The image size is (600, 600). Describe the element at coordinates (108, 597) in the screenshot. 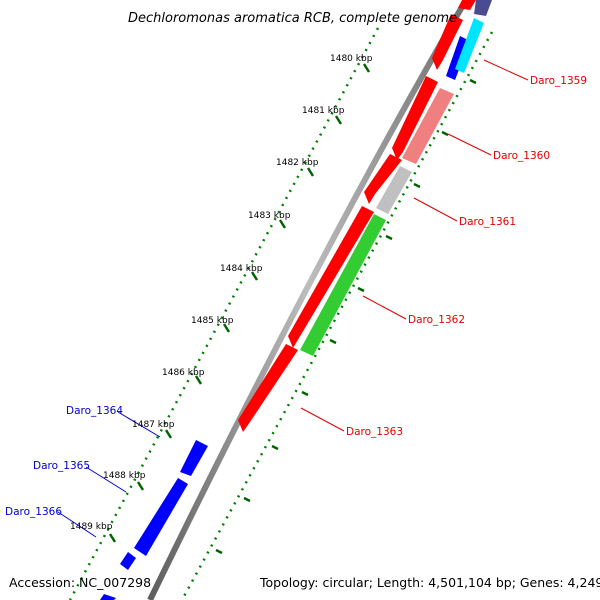

I see `feature-bottom-blue` at that location.